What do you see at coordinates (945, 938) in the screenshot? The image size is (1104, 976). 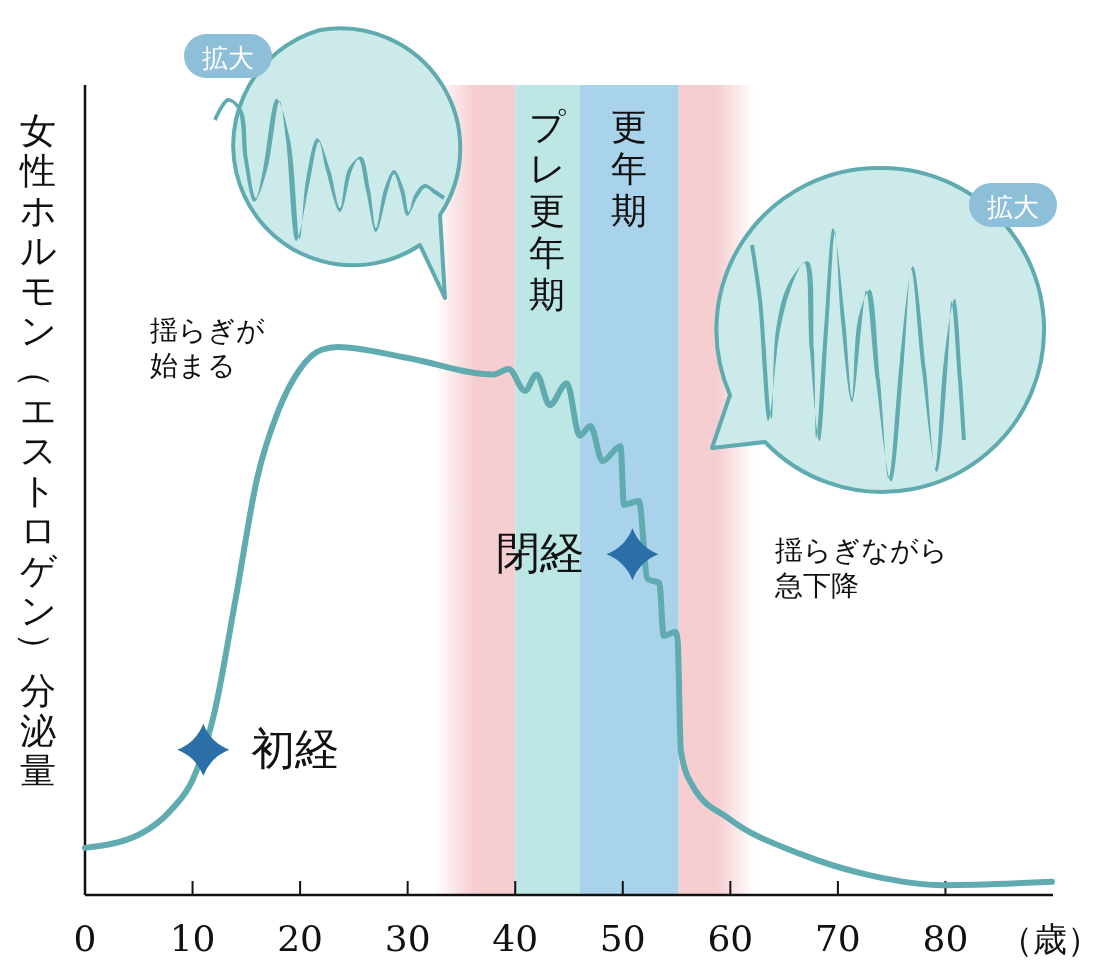 I see `x-tick-label: 80` at bounding box center [945, 938].